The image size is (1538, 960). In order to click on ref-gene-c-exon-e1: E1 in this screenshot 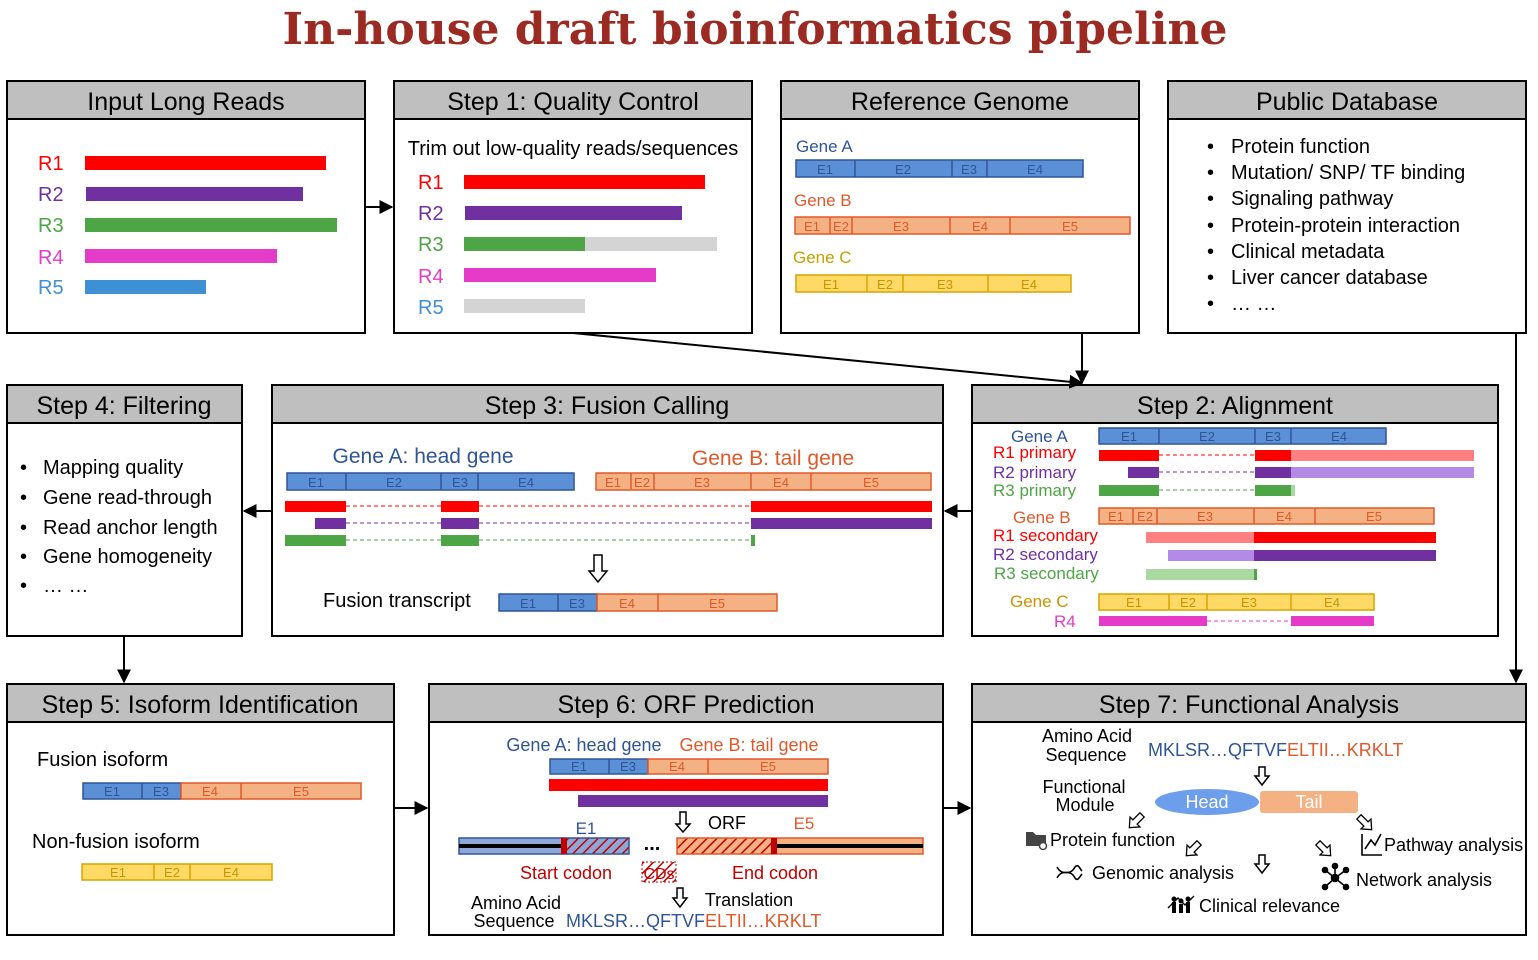, I will do `click(831, 284)`.